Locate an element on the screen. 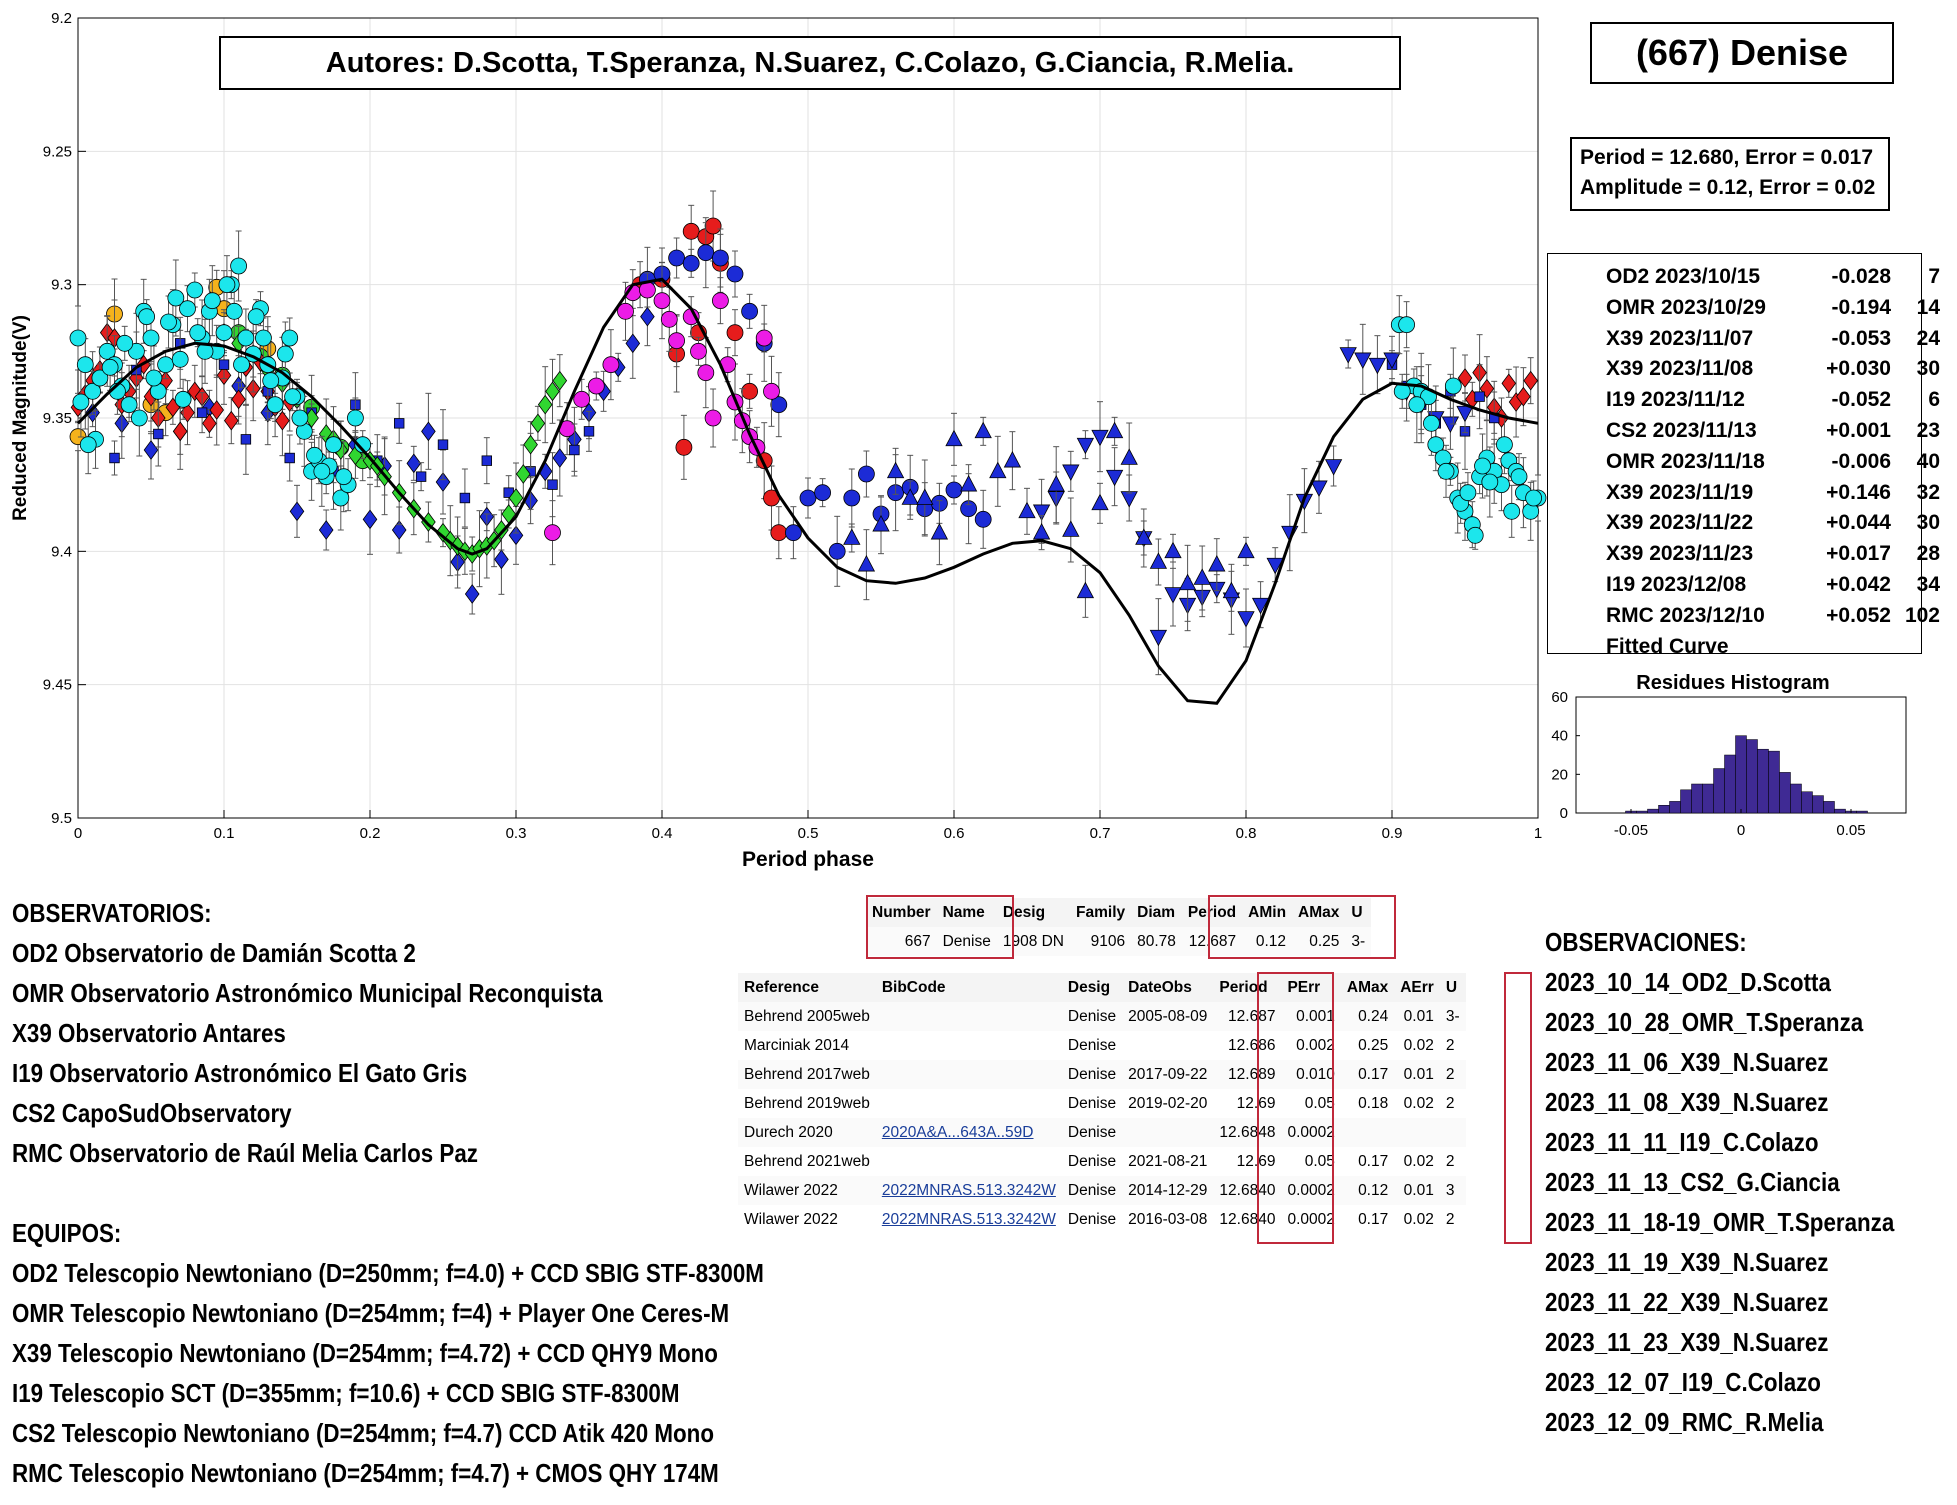  legend-label: Fitted Curve is located at coordinates (1667, 646).